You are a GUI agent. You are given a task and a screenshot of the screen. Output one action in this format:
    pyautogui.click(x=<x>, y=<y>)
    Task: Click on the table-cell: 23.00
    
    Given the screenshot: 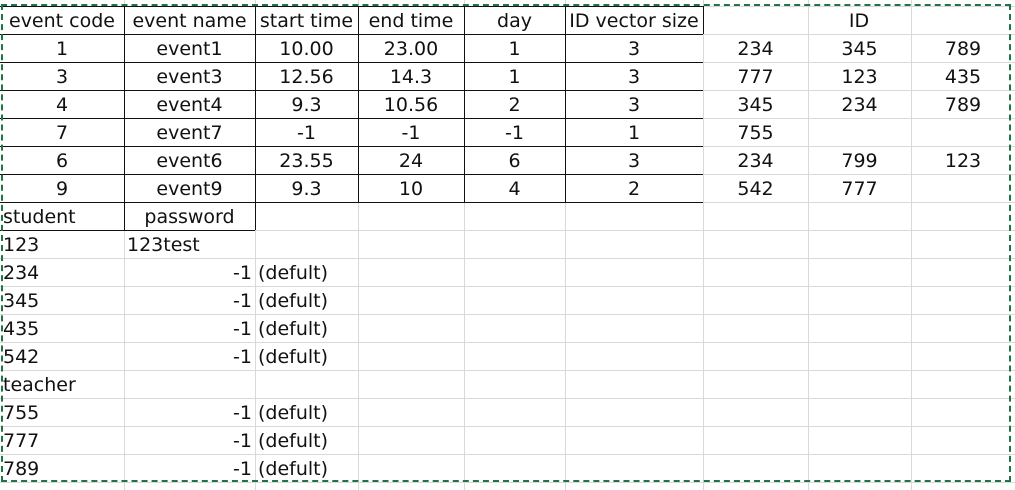 What is the action you would take?
    pyautogui.click(x=411, y=49)
    